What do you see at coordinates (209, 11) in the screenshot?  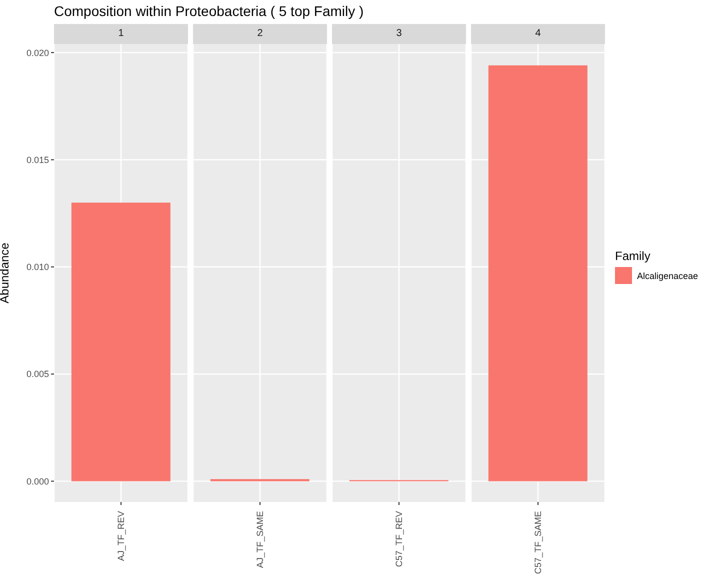 I see `text: Composition within Proteobacteria ( 5 top Family )` at bounding box center [209, 11].